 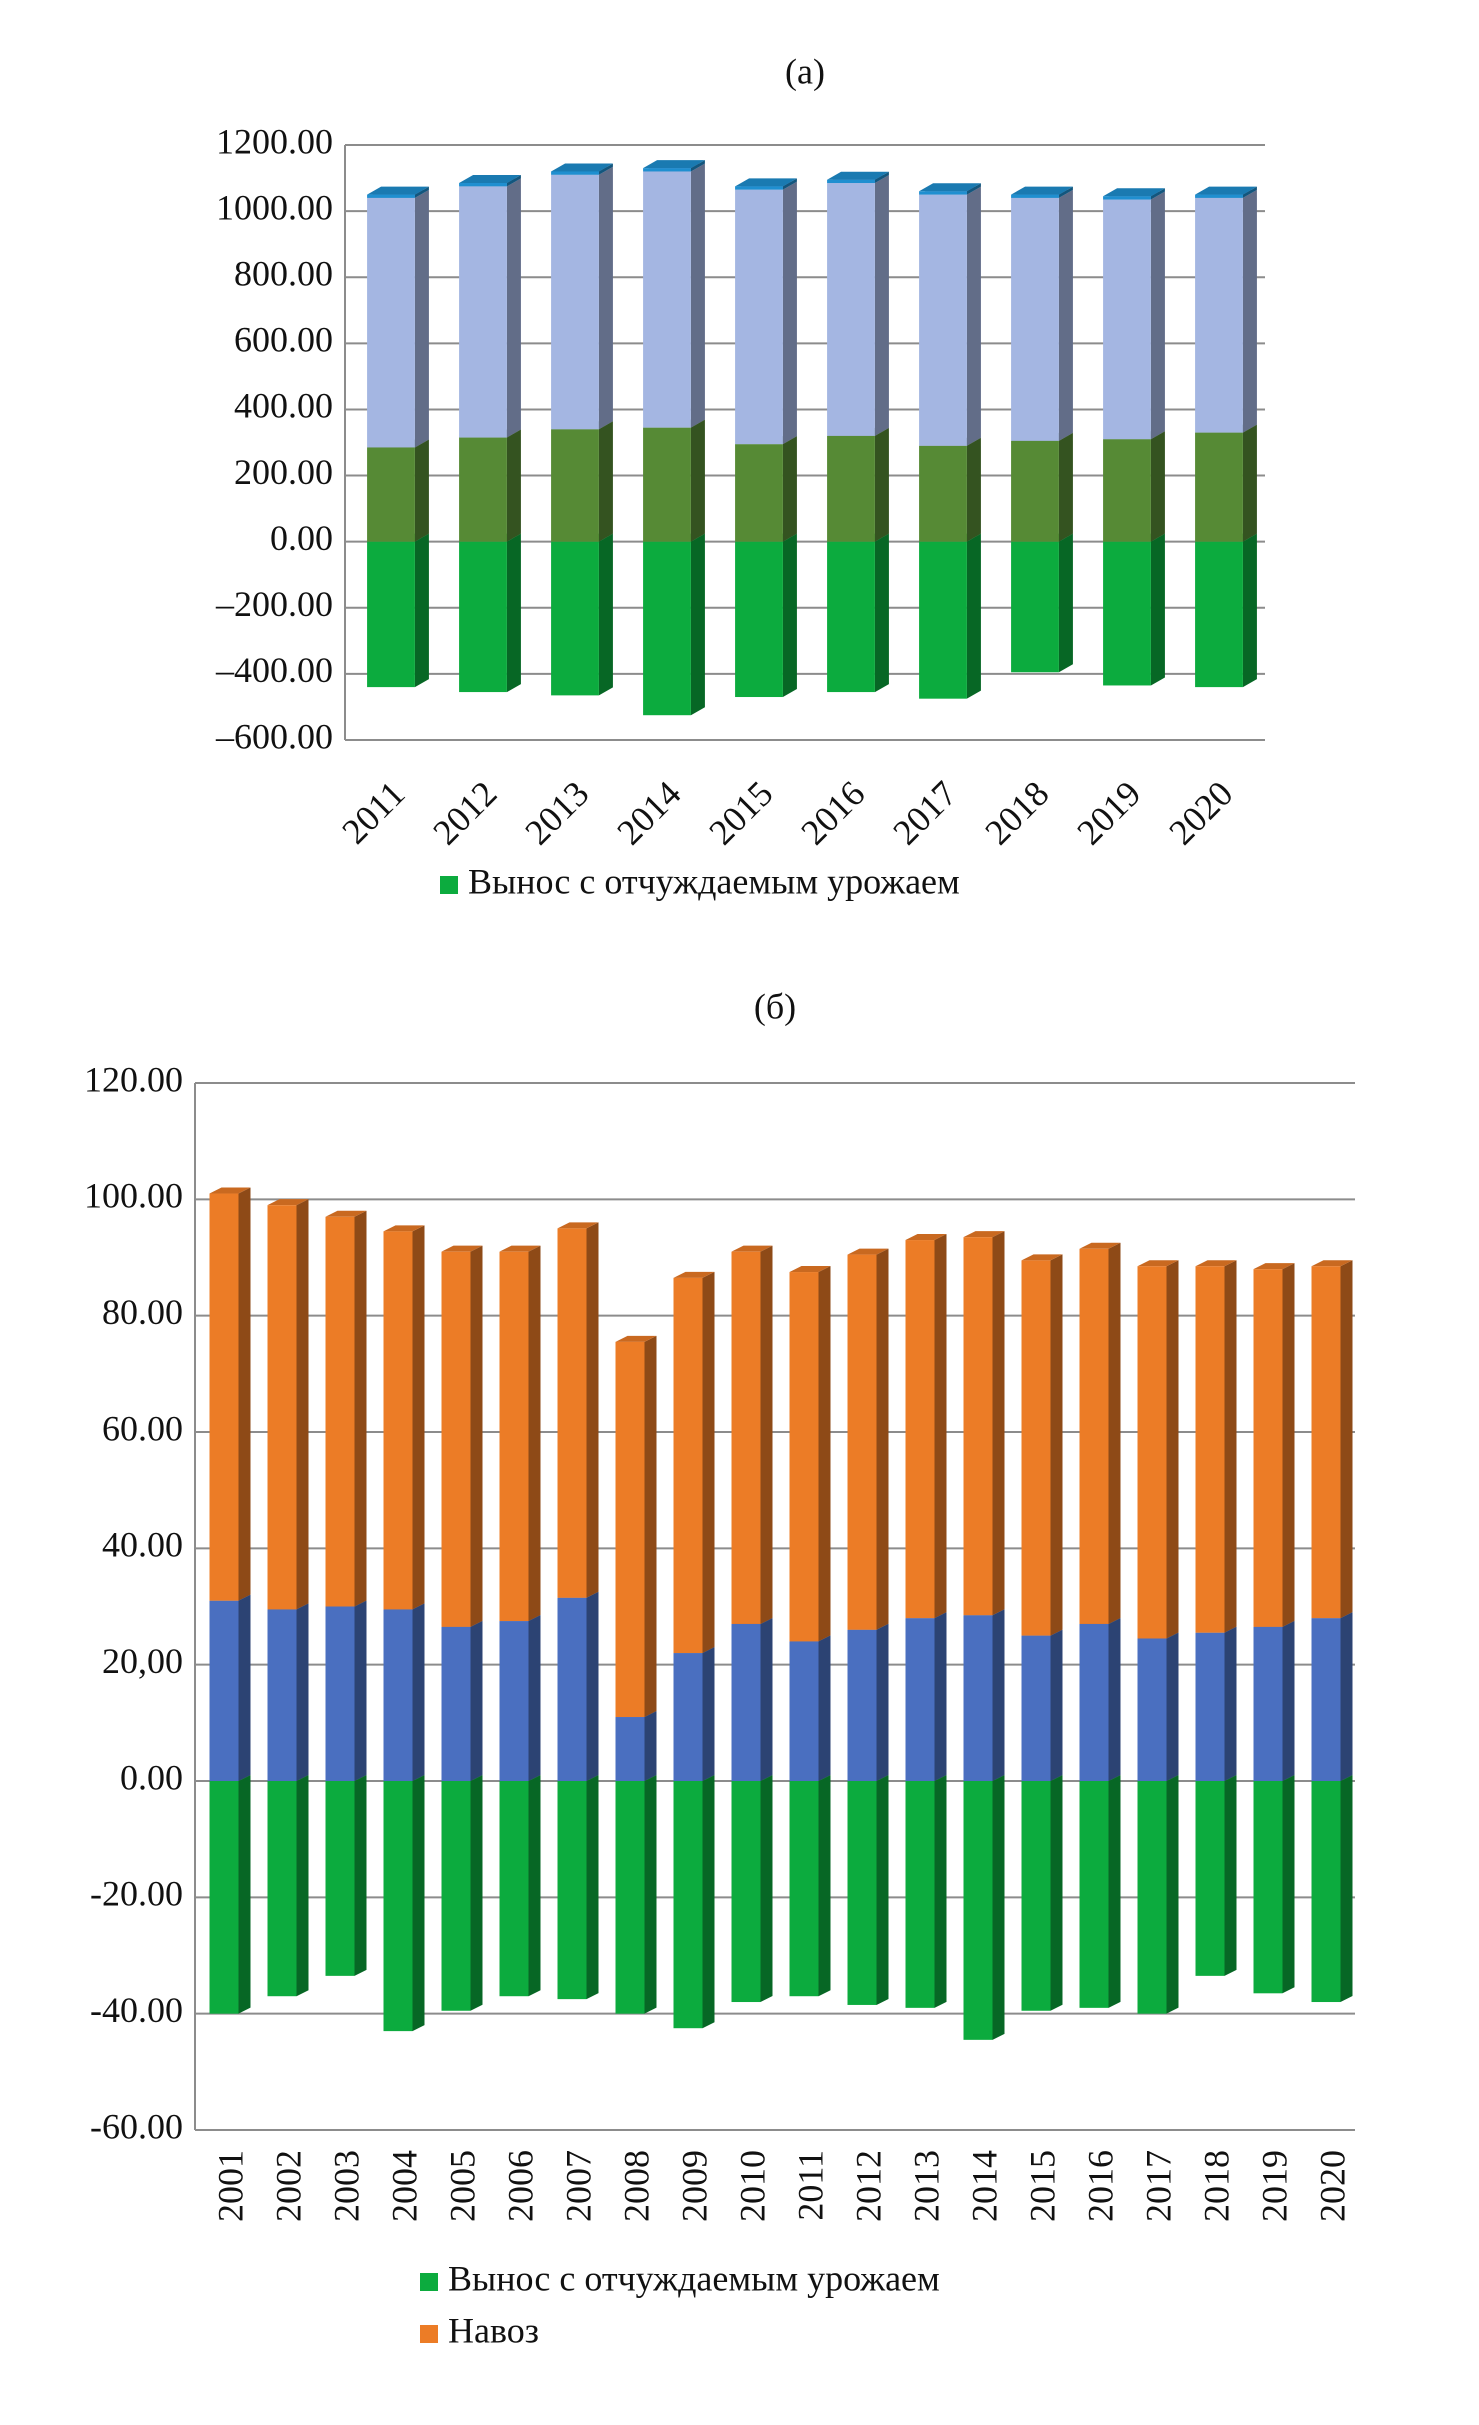 I want to click on x-tick-label: 2003, so click(x=346, y=2186).